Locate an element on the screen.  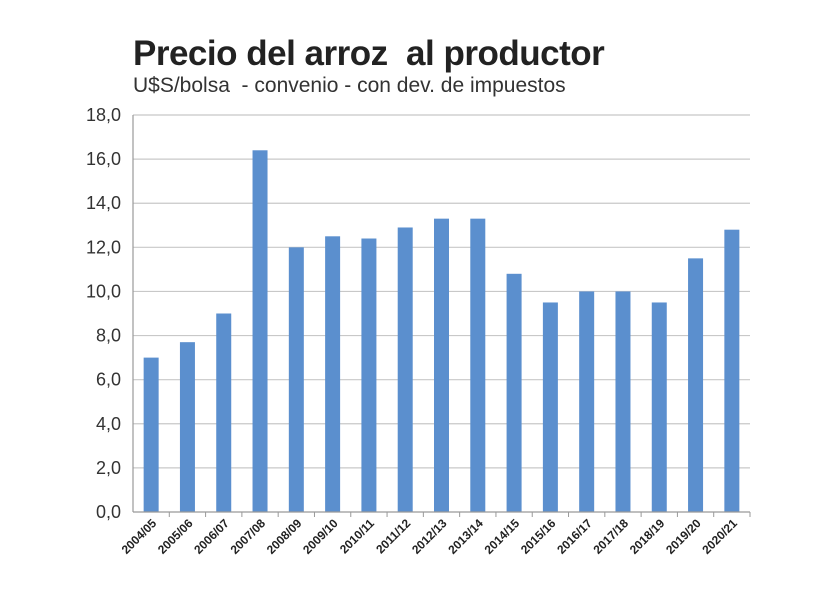
x-tick-label: 2008/09 is located at coordinates (284, 536).